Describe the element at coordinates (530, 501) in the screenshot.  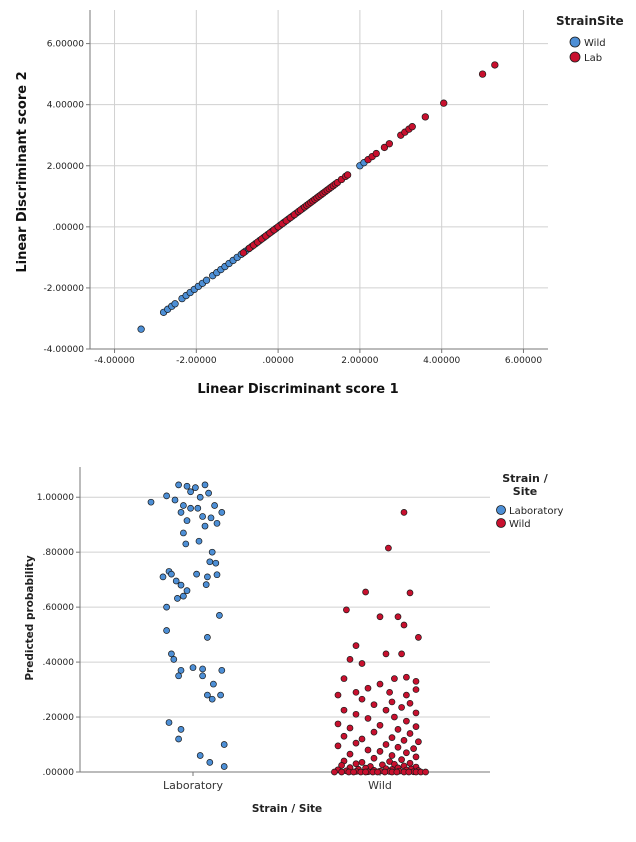
I see `prob-legend: Strain / Site Laboratory Wild` at that location.